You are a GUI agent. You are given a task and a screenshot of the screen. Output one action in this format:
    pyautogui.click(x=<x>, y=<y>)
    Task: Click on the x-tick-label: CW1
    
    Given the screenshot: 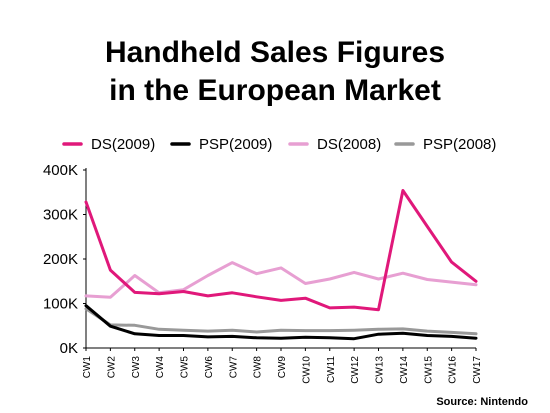 What is the action you would take?
    pyautogui.click(x=87, y=367)
    